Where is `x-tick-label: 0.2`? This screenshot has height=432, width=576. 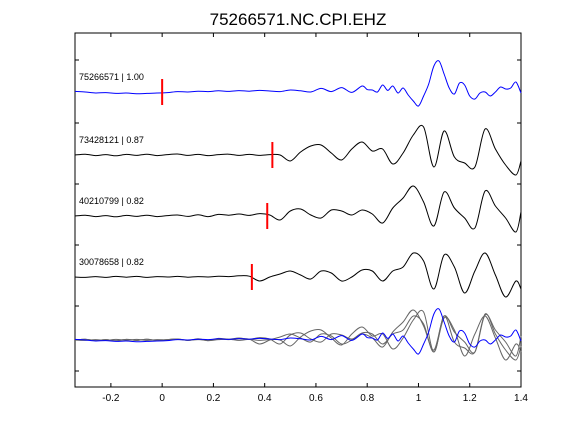 x-tick-label: 0.2 is located at coordinates (213, 398).